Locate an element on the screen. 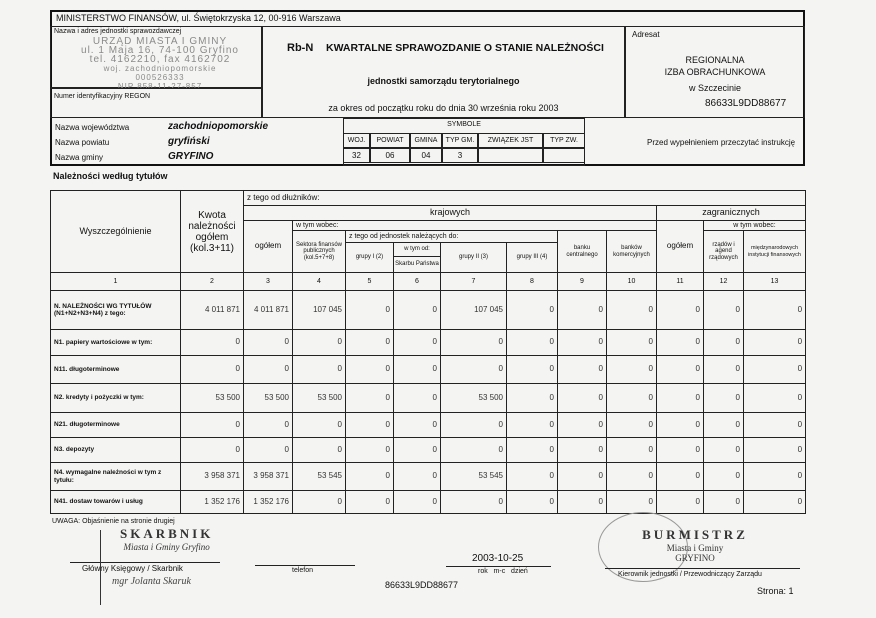 The width and height of the screenshot is (876, 618). footer-note: UWAGA: Objaśnienie na stronie drugiej is located at coordinates (113, 521).